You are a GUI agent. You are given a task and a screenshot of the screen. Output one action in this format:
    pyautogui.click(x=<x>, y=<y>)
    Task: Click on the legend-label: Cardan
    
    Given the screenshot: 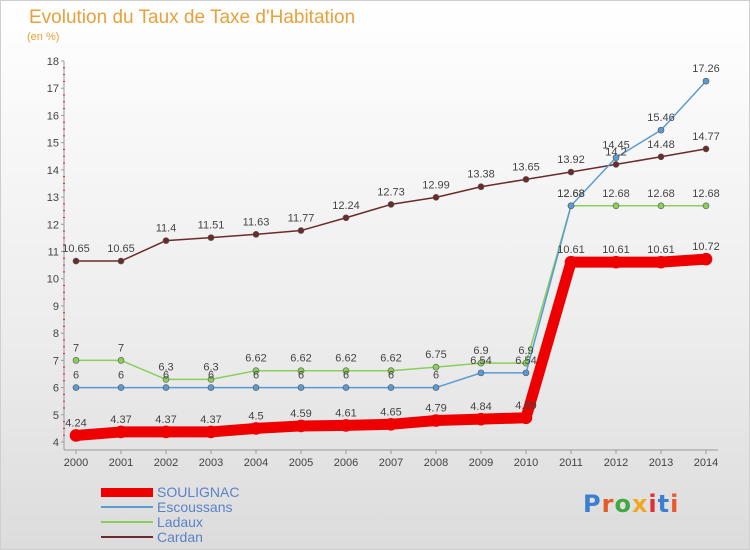 What is the action you would take?
    pyautogui.click(x=180, y=537)
    